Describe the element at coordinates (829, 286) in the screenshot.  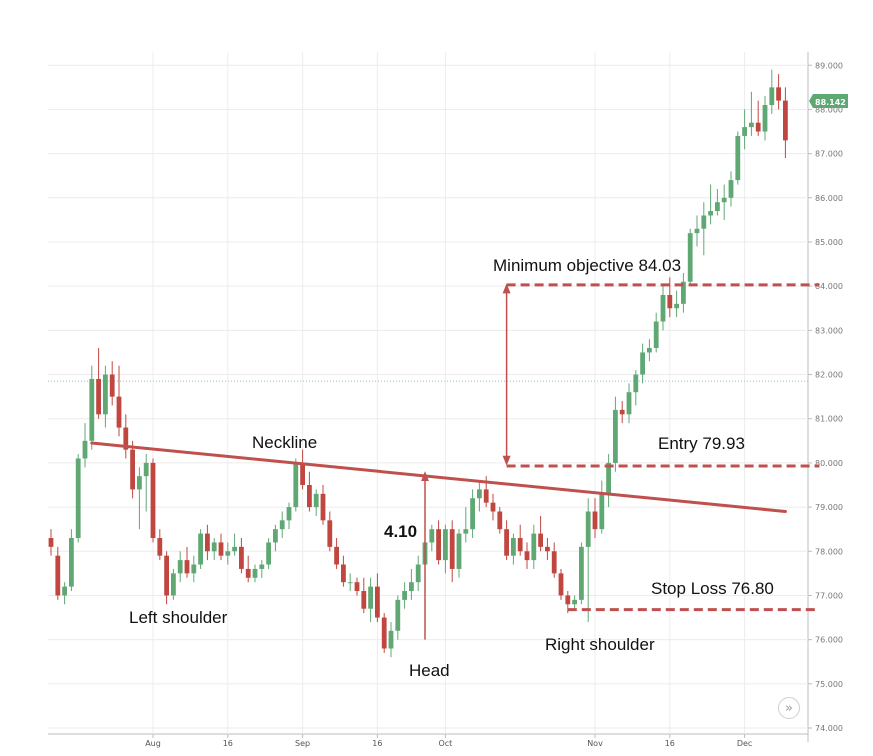
I see `y-tick-label: 84.000` at that location.